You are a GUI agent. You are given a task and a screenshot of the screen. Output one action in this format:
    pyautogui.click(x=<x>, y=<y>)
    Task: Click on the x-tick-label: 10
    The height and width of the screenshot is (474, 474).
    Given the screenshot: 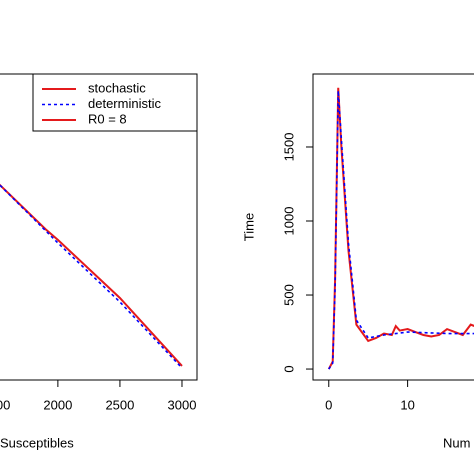 What is the action you would take?
    pyautogui.click(x=407, y=404)
    